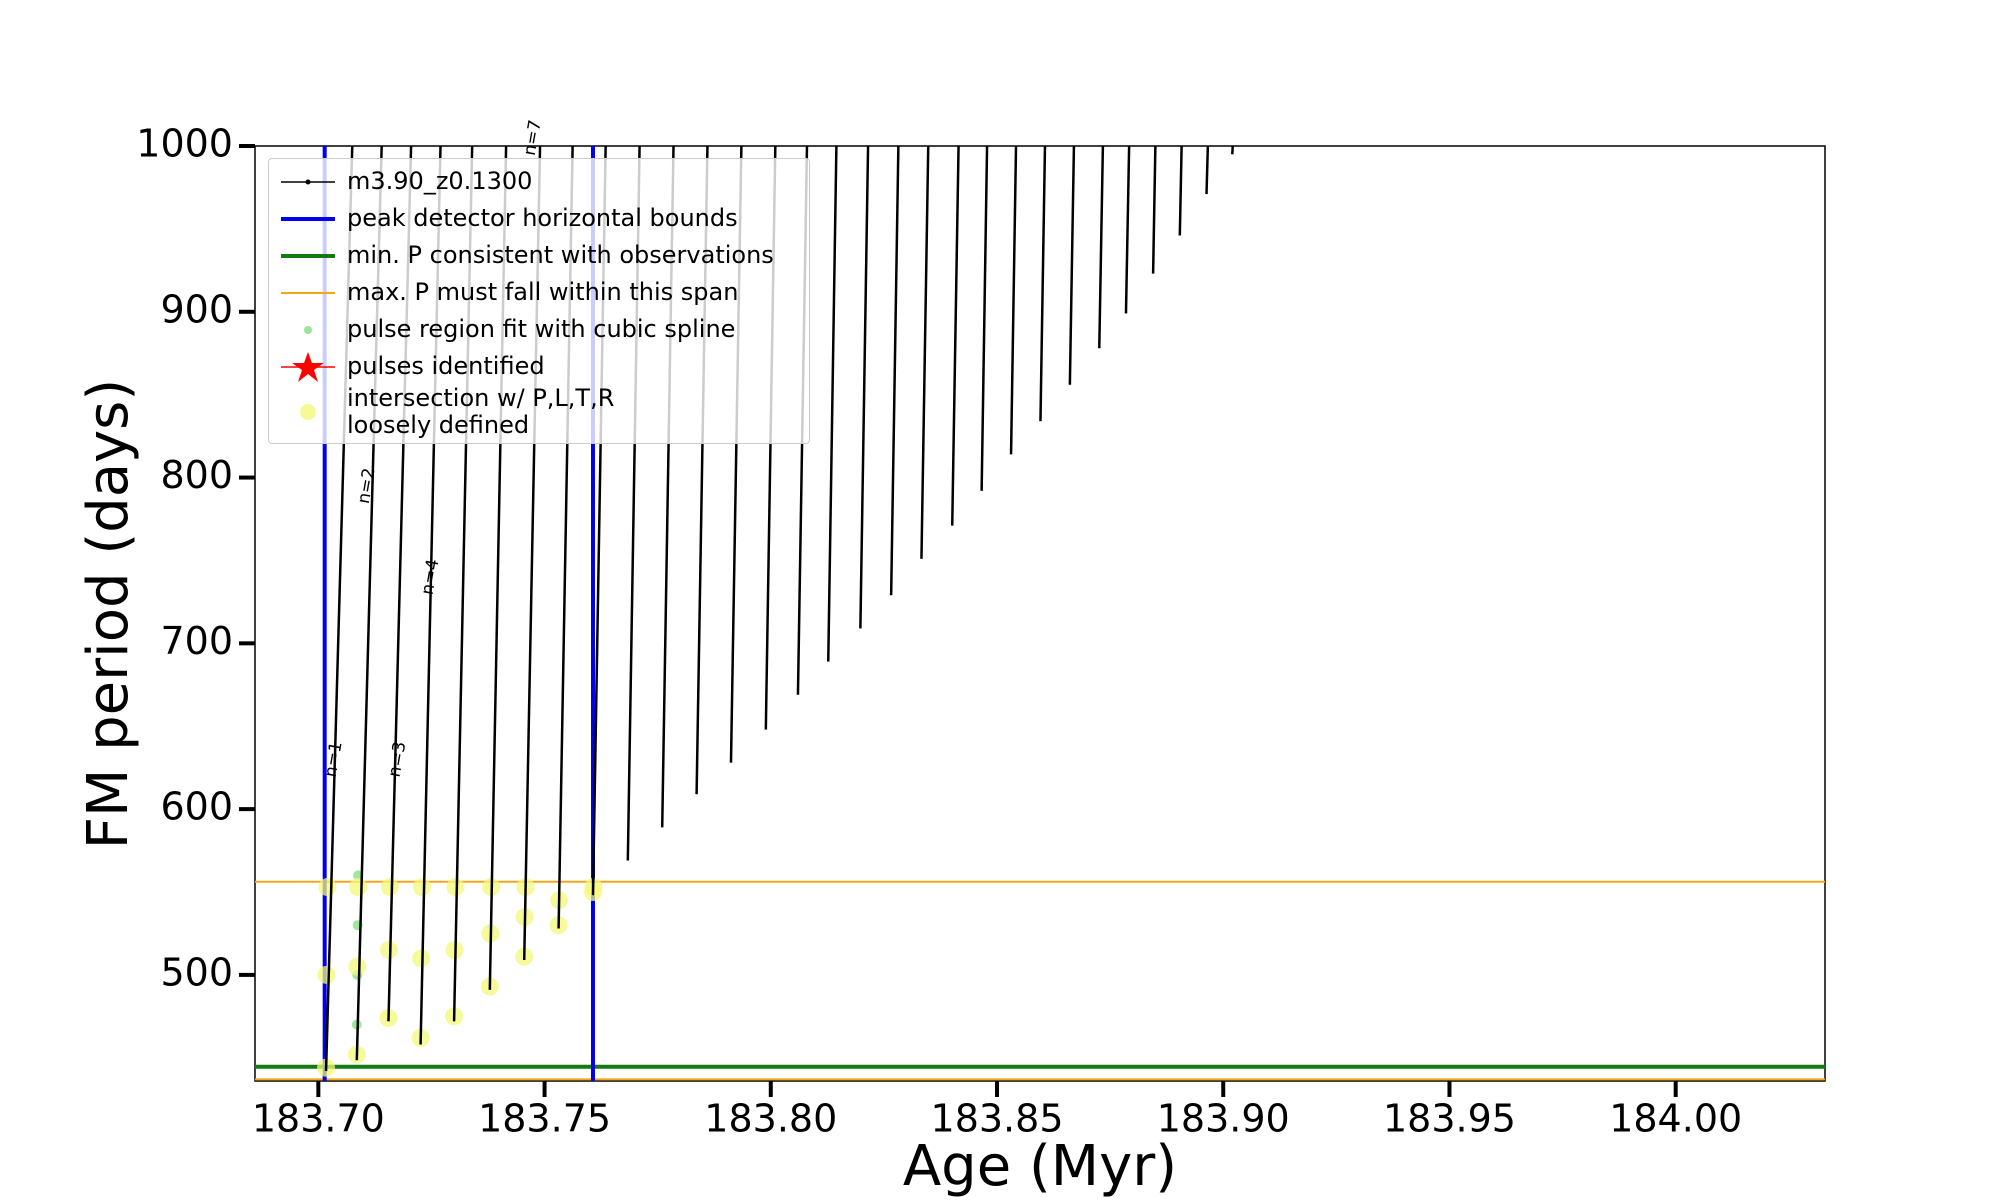 The height and width of the screenshot is (1204, 2000). I want to click on legend-entry: peak detector horizontal bounds, so click(539, 218).